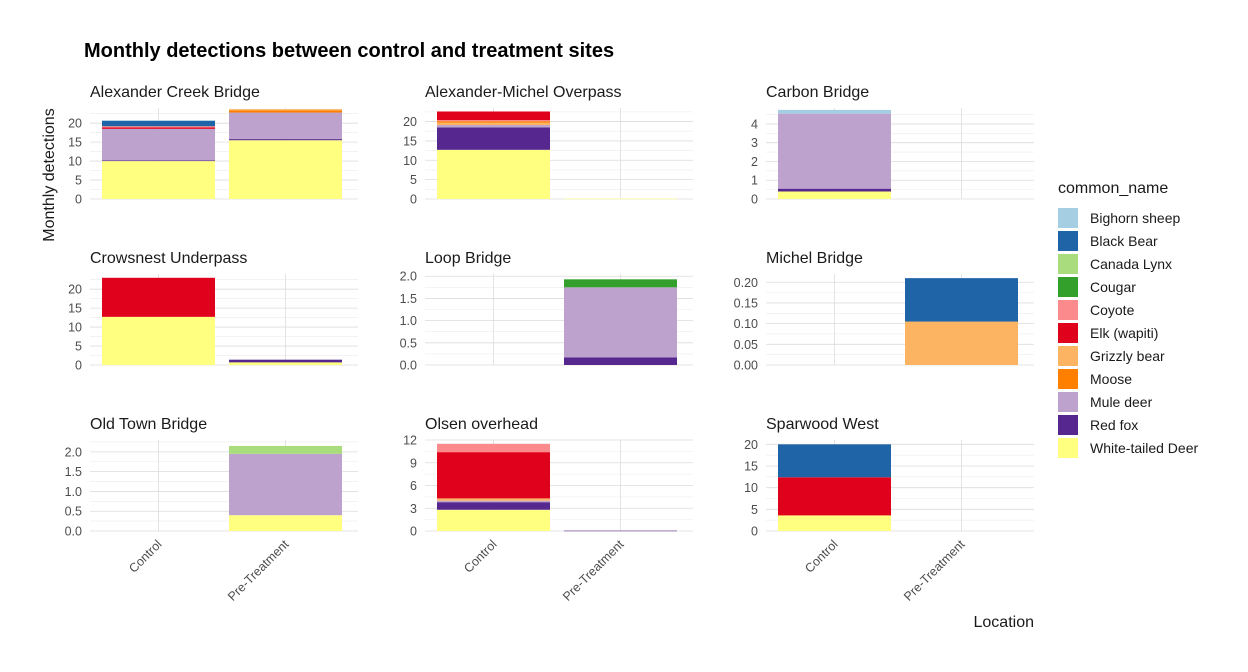 The image size is (1248, 672). I want to click on facet-panel-loop-bridge: Loop Bridge 0.0 0.5 1.0 1.5 2.0, so click(546, 311).